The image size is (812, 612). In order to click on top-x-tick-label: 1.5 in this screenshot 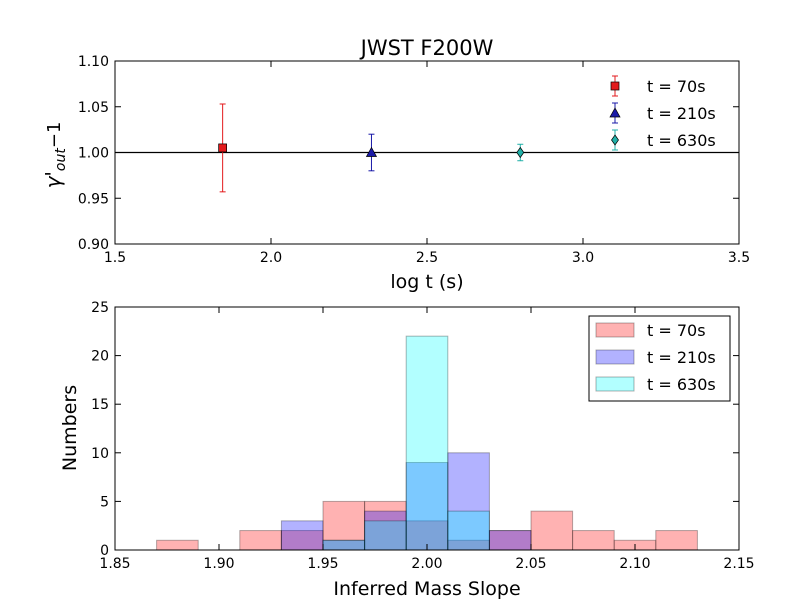, I will do `click(115, 258)`.